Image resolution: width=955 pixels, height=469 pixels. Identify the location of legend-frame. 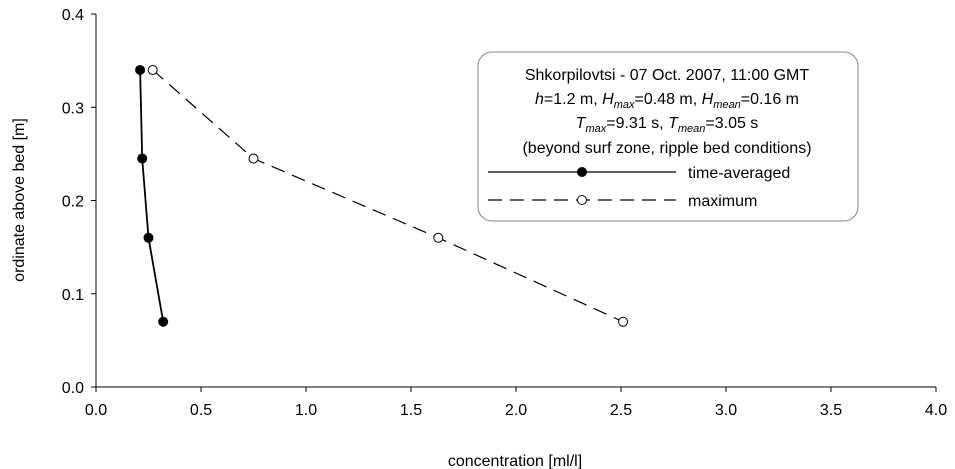
(668, 136).